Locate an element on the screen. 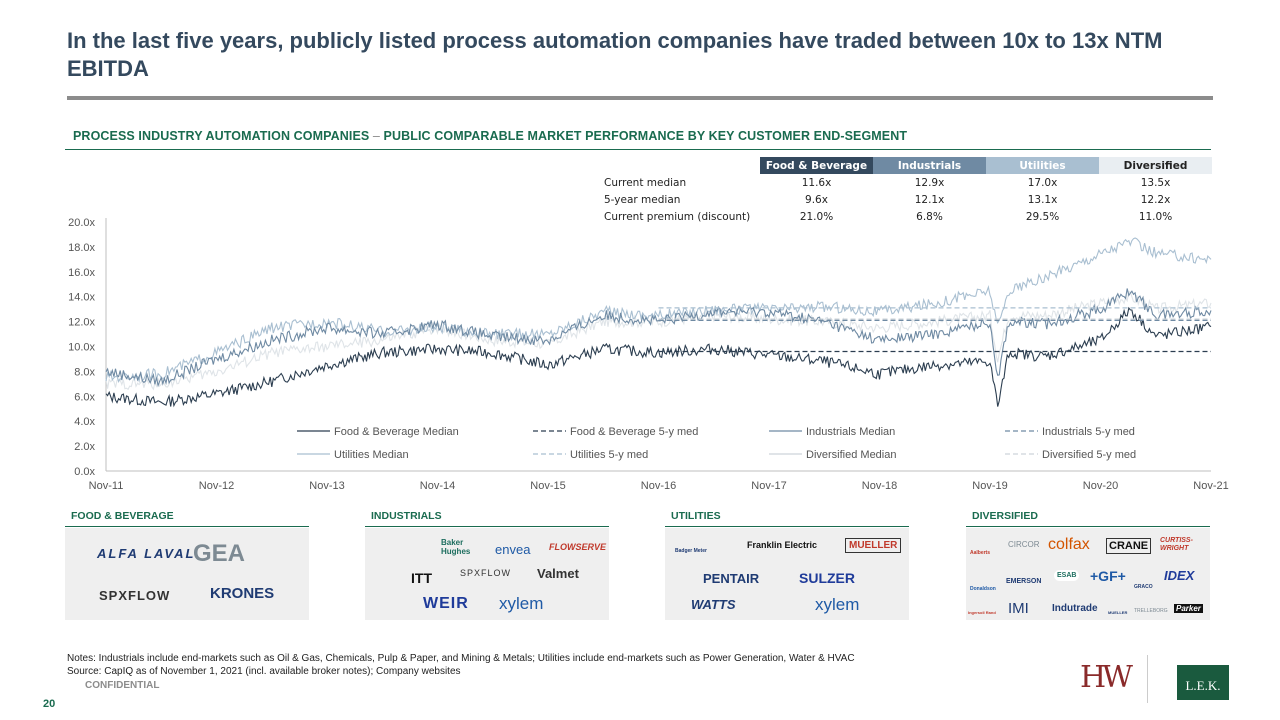 Image resolution: width=1280 pixels, height=720 pixels. logo-text: SULZER is located at coordinates (827, 578).